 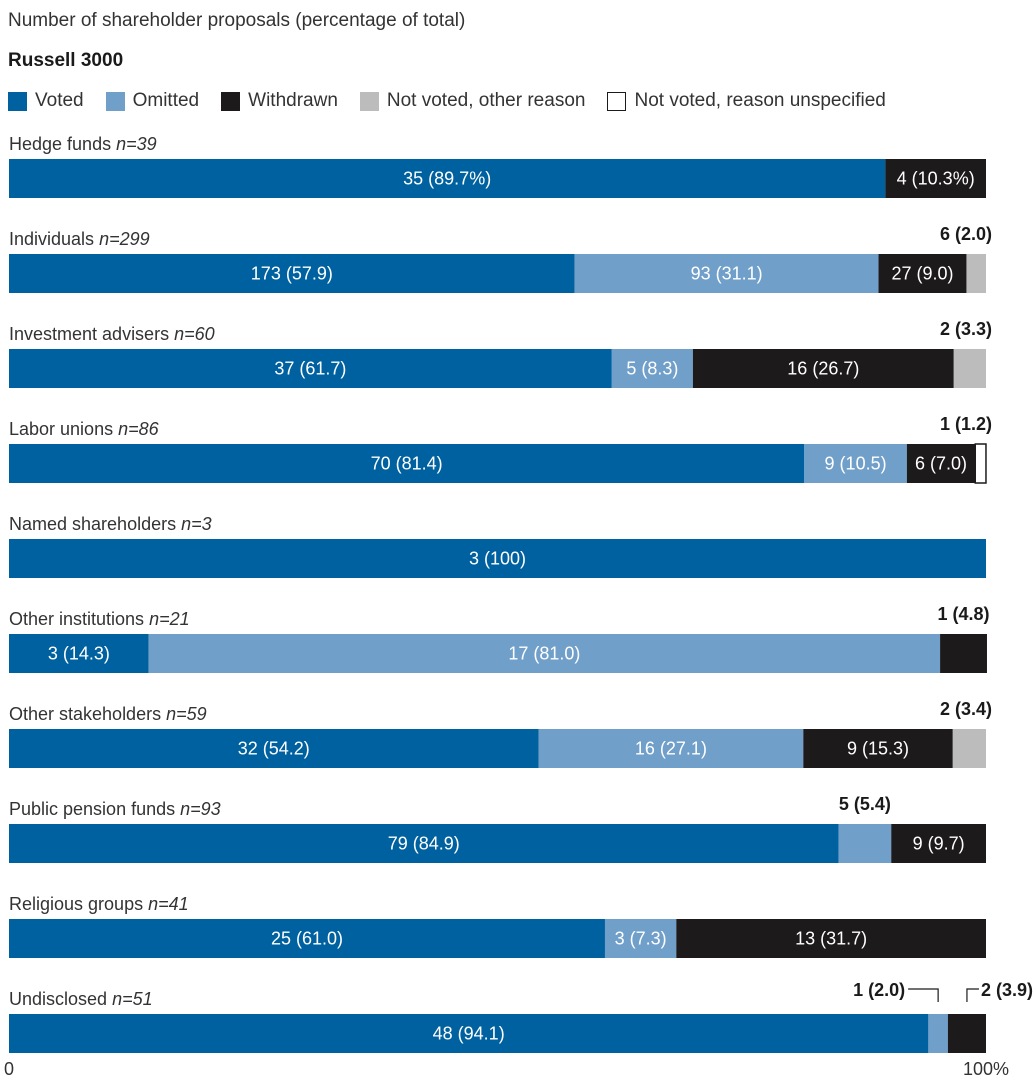 I want to click on category-name: Other institutions, so click(x=79, y=619).